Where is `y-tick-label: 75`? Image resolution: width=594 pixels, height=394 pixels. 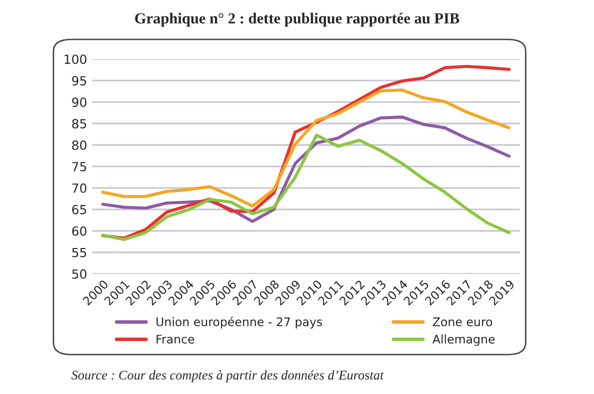
y-tick-label: 75 is located at coordinates (79, 167).